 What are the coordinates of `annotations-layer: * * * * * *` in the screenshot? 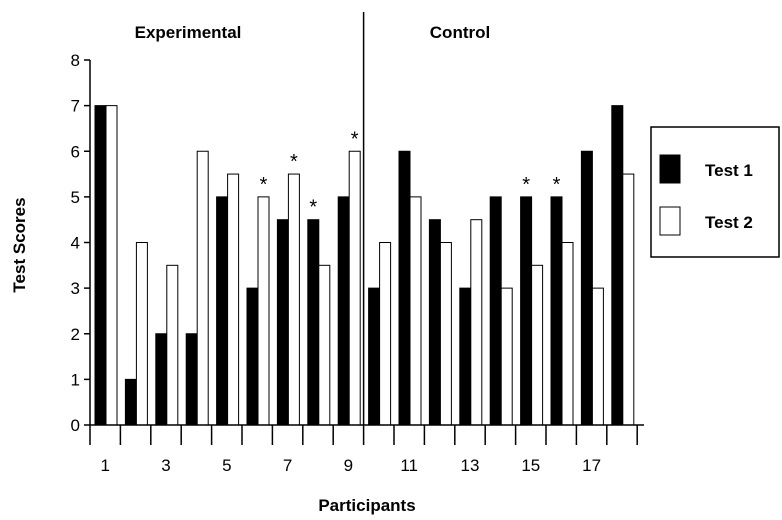 It's located at (410, 173).